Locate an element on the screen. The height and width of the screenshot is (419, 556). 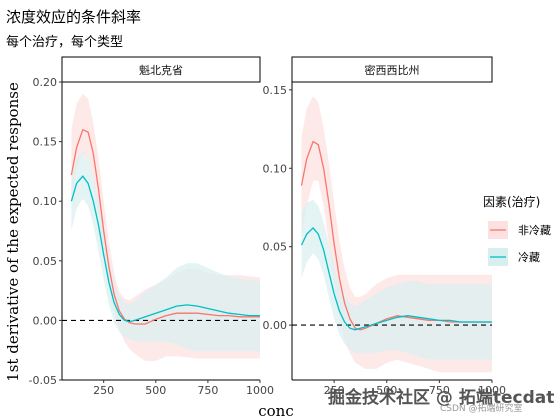
watermark: 掘金技术社区 @ 拓端tecdat is located at coordinates (441, 398).